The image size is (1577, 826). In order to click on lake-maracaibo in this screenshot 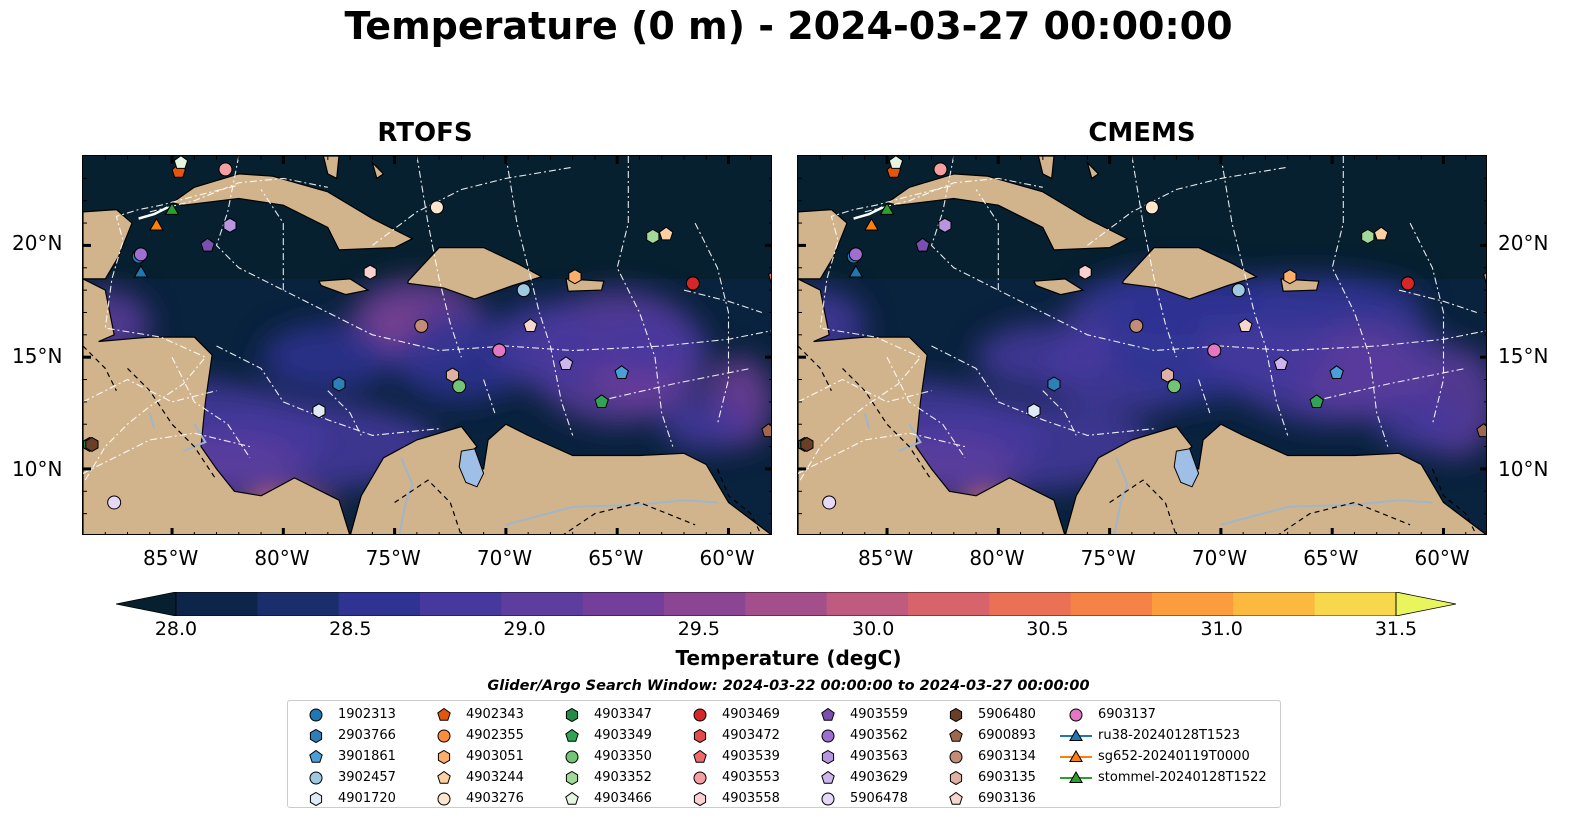, I will do `click(1186, 468)`.